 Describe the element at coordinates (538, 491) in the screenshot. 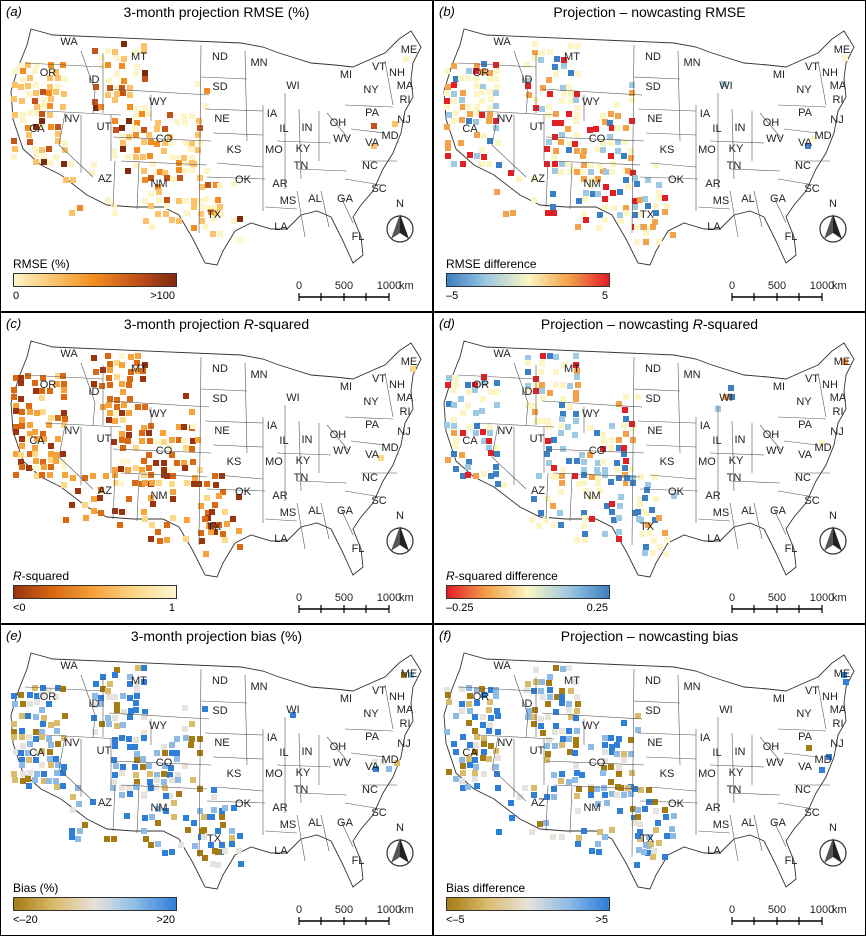

I see `state-label-az: AZ` at that location.